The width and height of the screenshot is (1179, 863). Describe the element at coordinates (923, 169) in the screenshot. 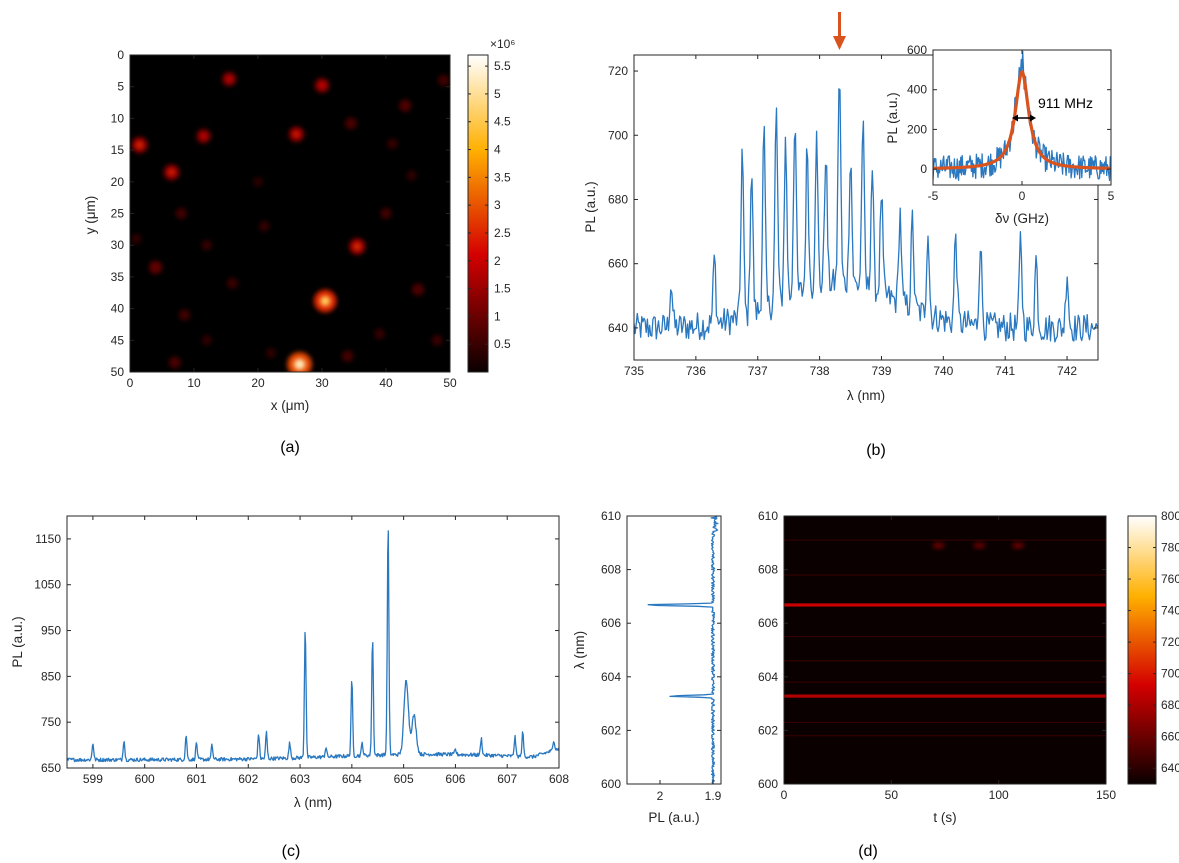

I see `axis-inset-y-label: 0` at that location.